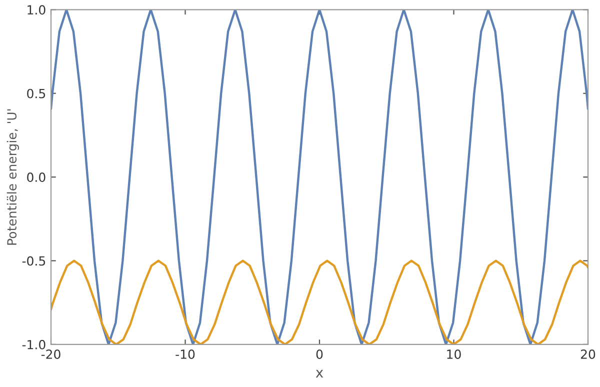 This screenshot has height=387, width=600. I want to click on x-tick-label: -10, so click(185, 354).